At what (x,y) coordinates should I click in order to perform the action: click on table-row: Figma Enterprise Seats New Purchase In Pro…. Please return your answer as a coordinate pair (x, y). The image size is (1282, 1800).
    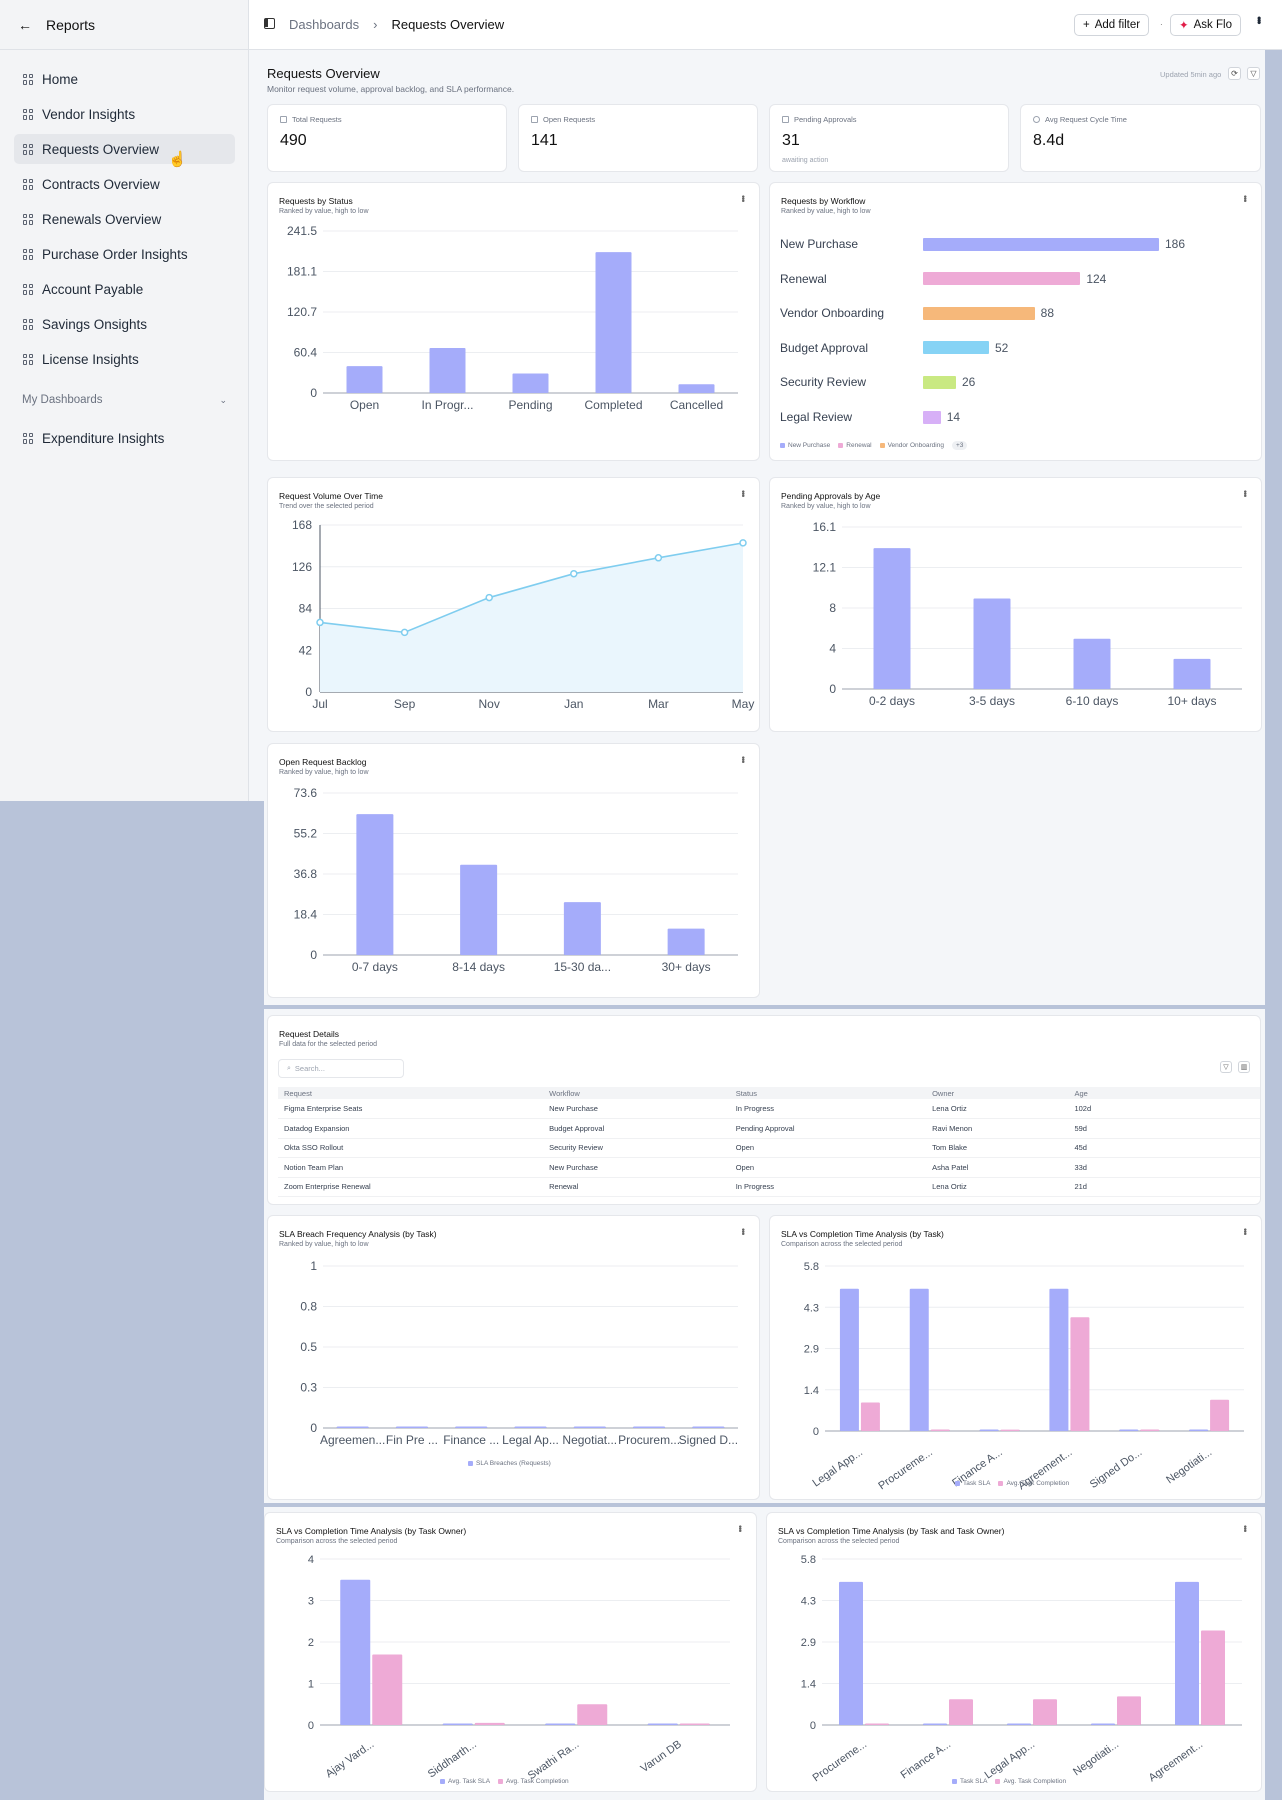
    Looking at the image, I should click on (769, 1109).